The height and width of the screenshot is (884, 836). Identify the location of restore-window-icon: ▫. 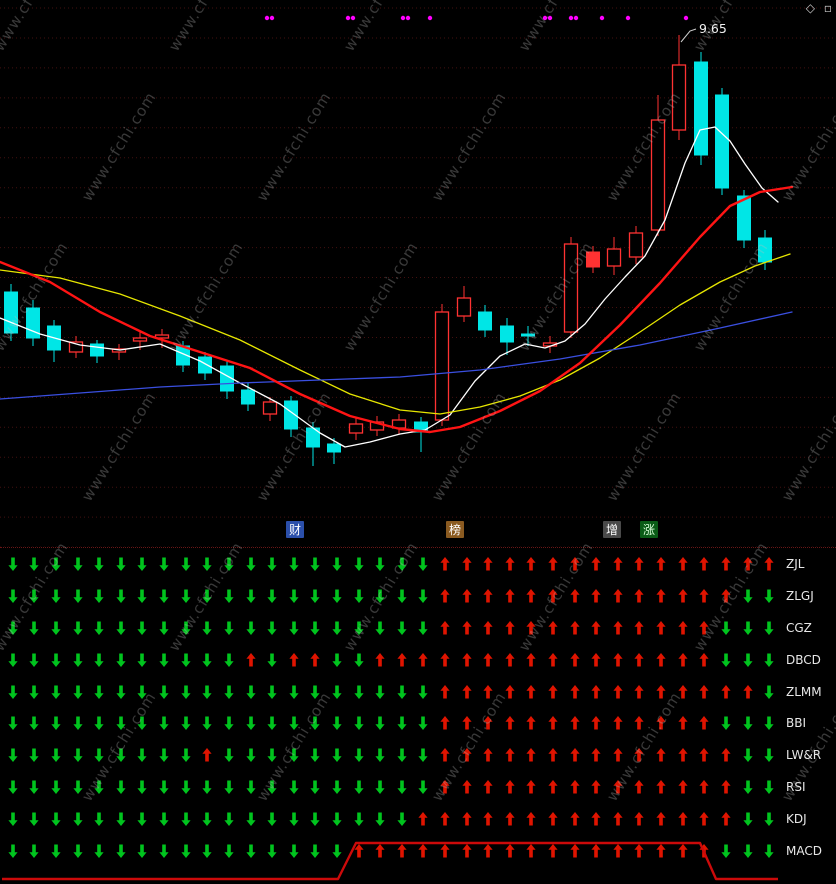
(827, 8).